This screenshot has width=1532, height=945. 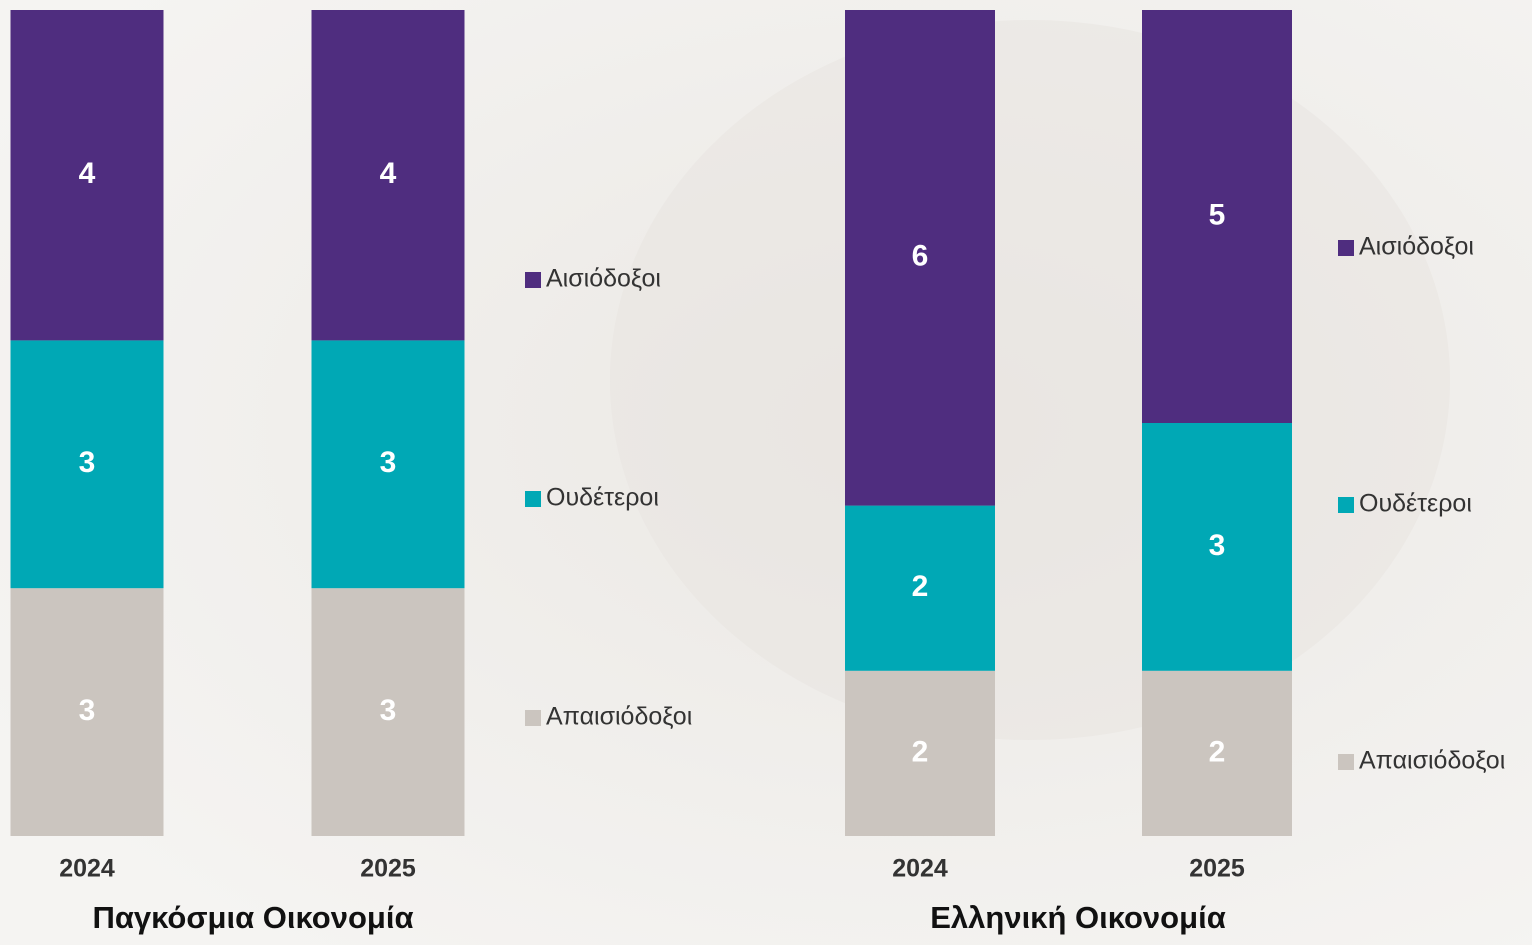 I want to click on chart-title: Παγκόσμια Οικονομία, so click(x=252, y=917).